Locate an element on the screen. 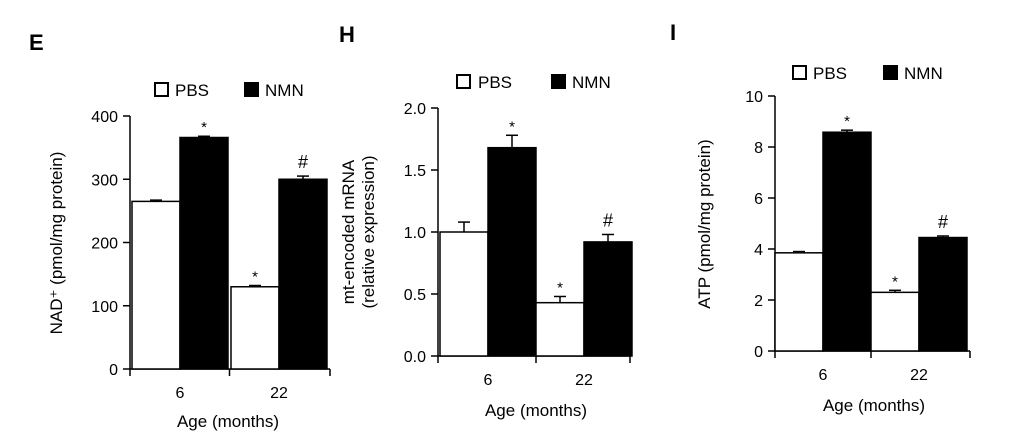  y-axis: 0 100 200 300 400 NAD⁺ (pmol/mg protein) is located at coordinates (89, 244).